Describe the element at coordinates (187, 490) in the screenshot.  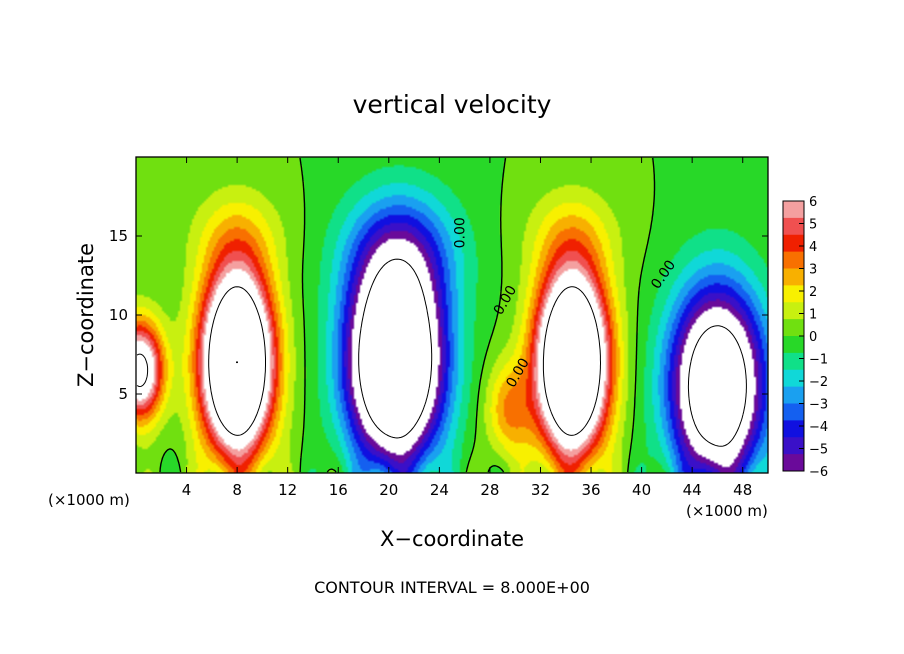
I see `x-tick-label: 4` at that location.